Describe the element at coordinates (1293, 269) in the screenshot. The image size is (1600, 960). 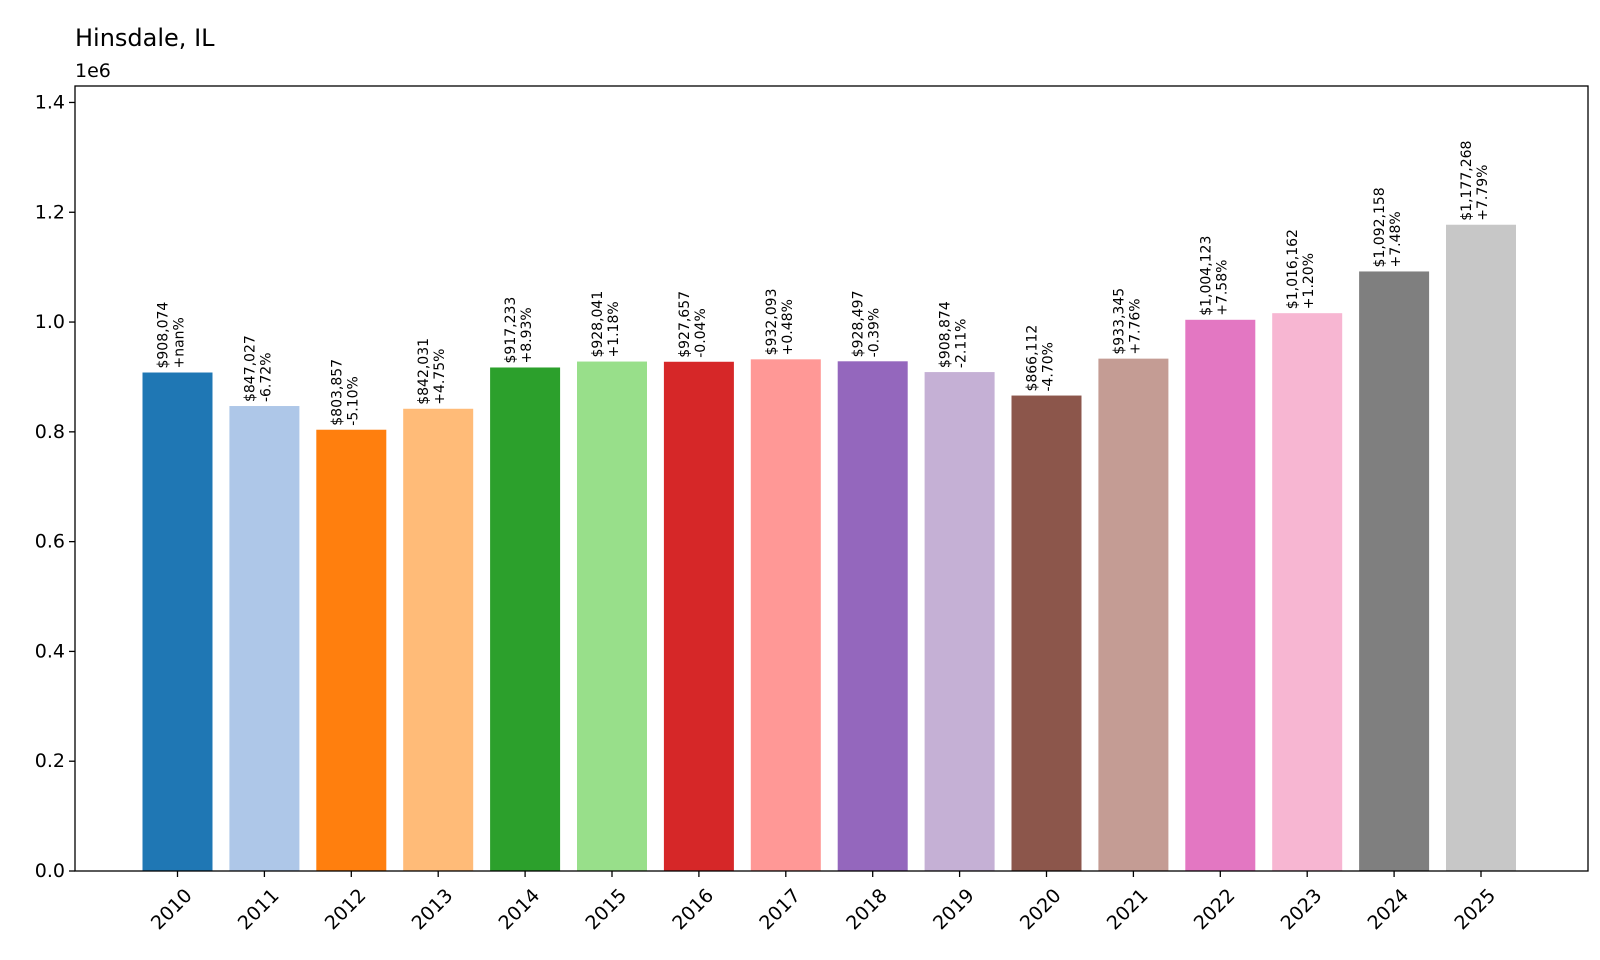
I see `bar-value-label-2023: $1,016,162` at that location.